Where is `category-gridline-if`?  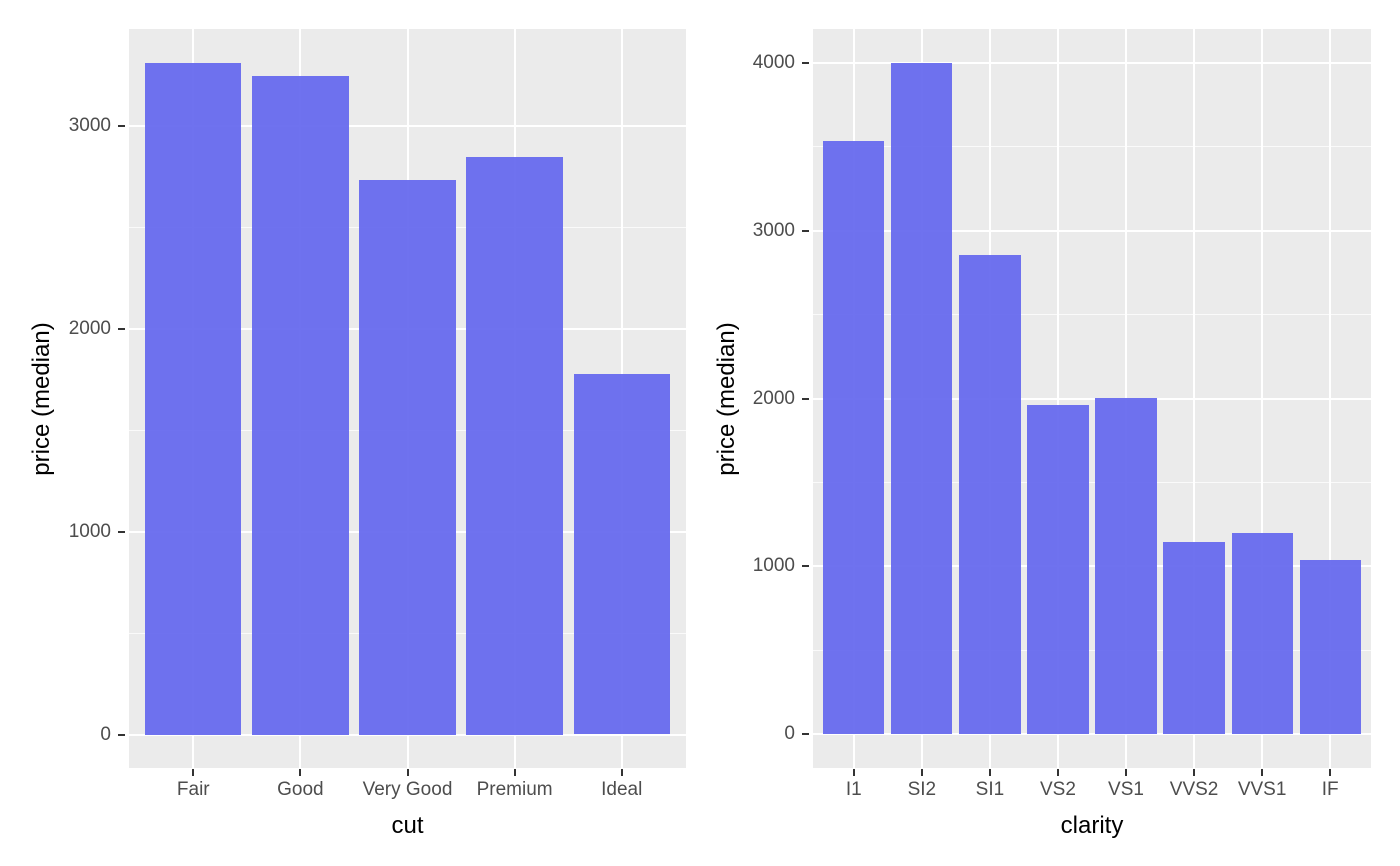 category-gridline-if is located at coordinates (1330, 398).